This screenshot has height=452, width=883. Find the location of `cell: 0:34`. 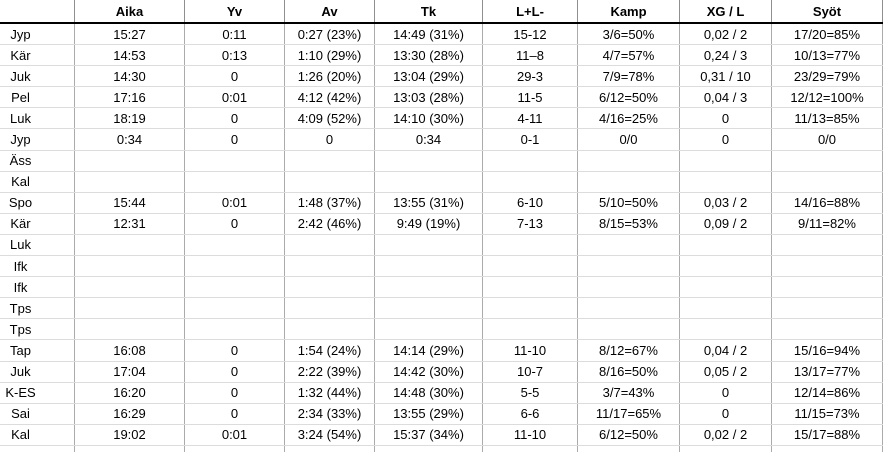

cell: 0:34 is located at coordinates (429, 139).